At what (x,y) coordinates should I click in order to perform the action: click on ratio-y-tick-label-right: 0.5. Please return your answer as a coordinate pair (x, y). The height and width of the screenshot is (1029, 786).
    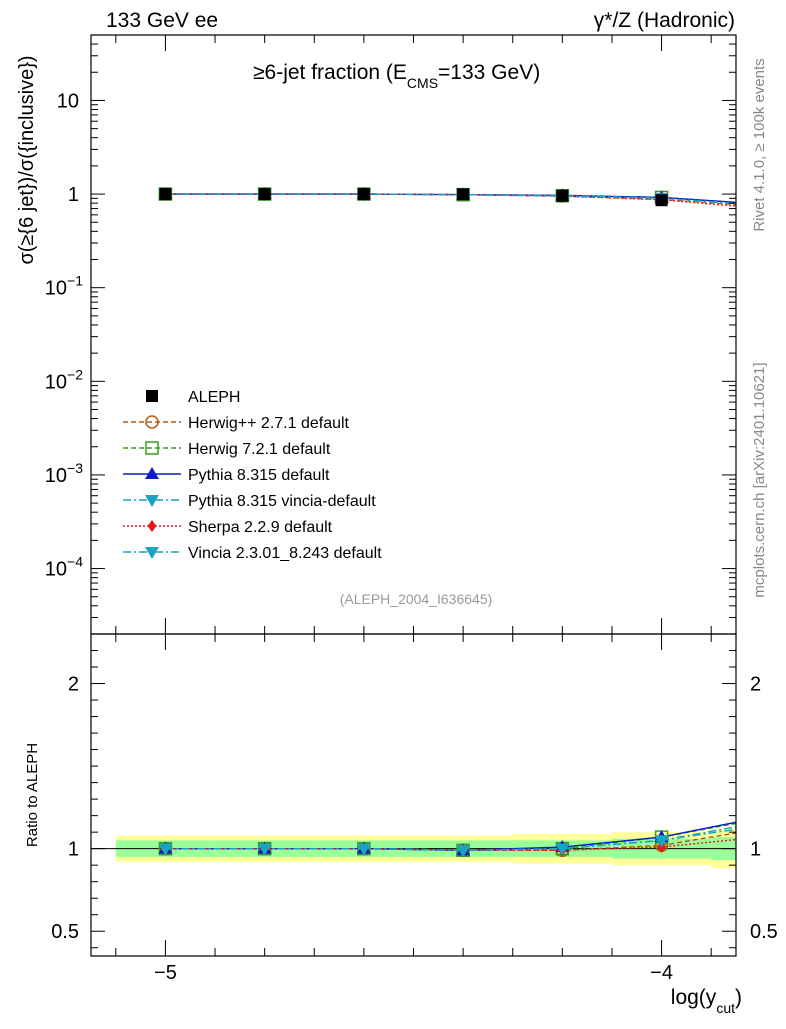
    Looking at the image, I should click on (764, 932).